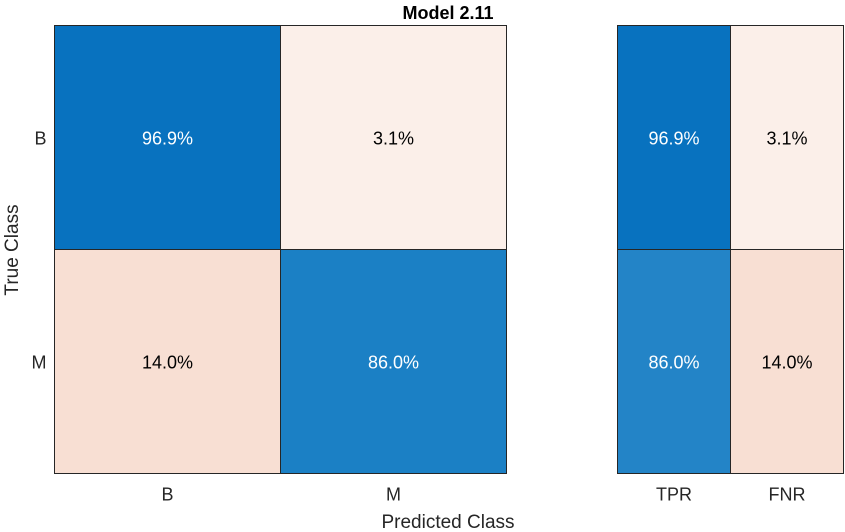 Image resolution: width=845 pixels, height=532 pixels. I want to click on column-tick-label: TPR, so click(674, 495).